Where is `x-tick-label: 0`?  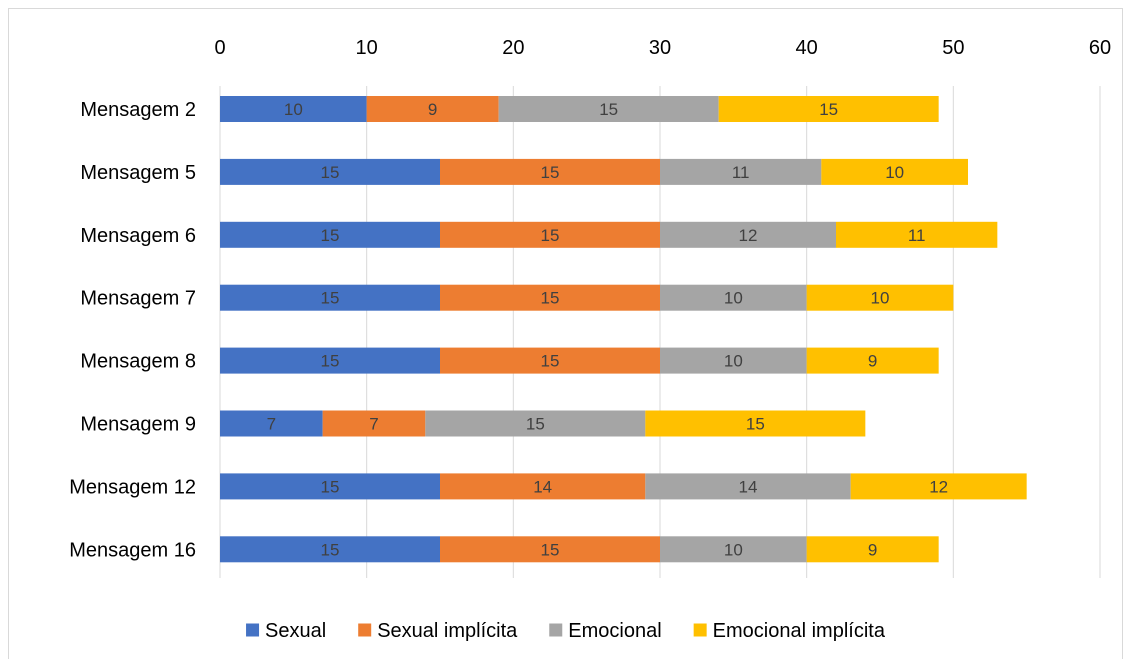 x-tick-label: 0 is located at coordinates (219, 48).